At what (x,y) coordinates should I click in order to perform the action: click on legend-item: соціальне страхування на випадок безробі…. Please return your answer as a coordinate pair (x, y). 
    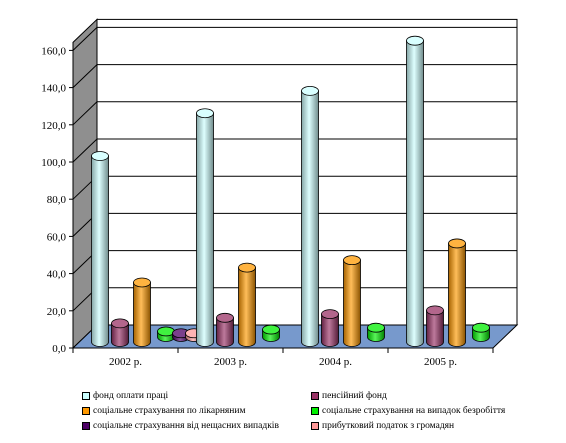
    Looking at the image, I should click on (408, 411).